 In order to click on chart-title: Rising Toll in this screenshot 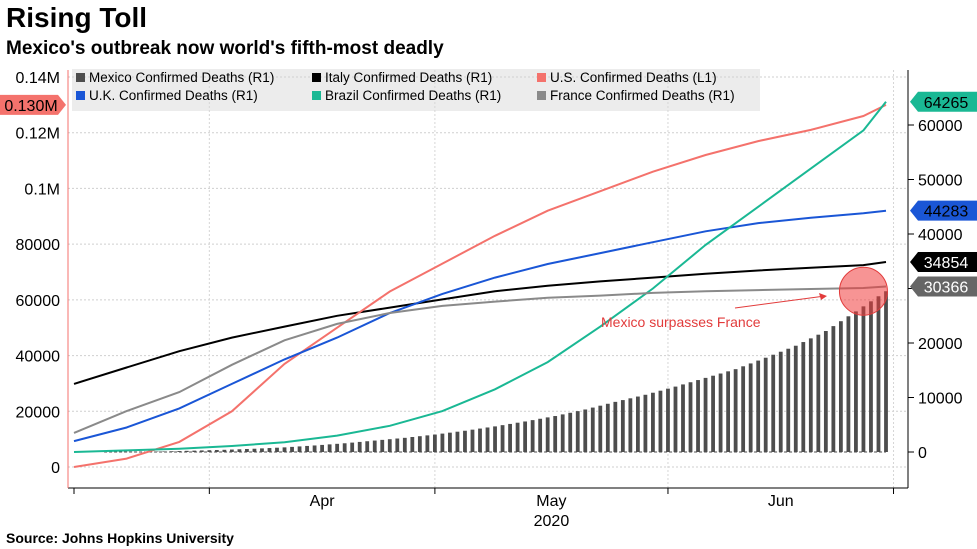, I will do `click(77, 17)`.